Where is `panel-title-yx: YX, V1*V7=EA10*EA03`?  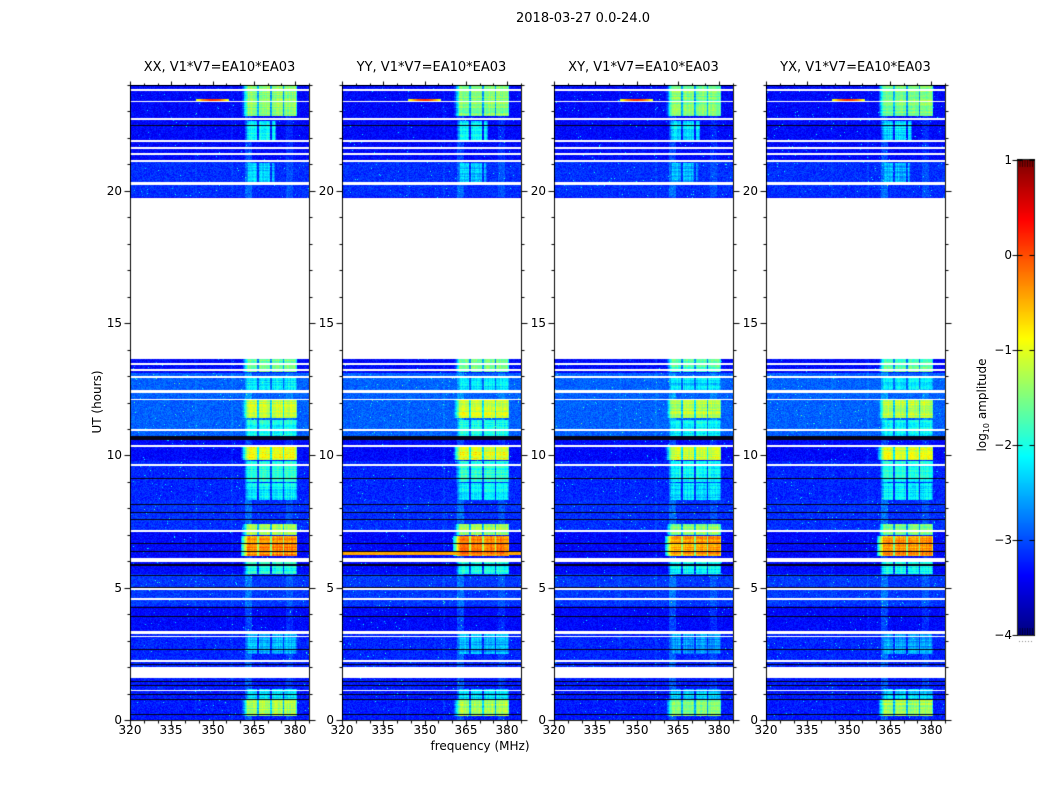 panel-title-yx: YX, V1*V7=EA10*EA03 is located at coordinates (855, 67).